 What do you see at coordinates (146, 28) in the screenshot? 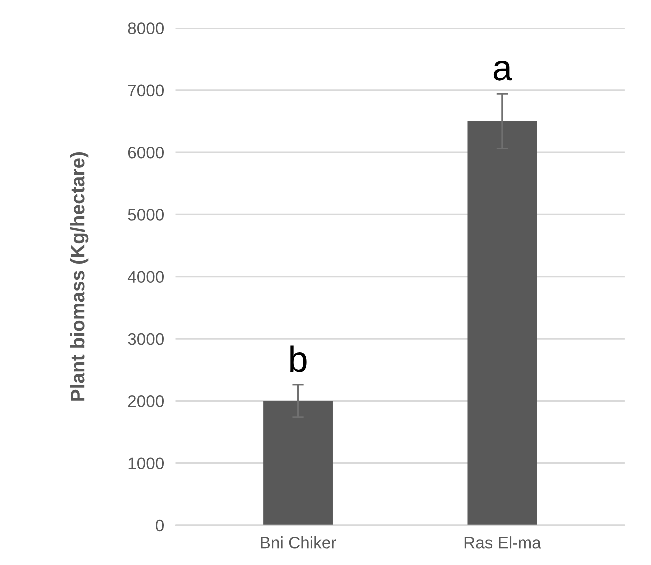
I see `y-tick-label: 8000` at bounding box center [146, 28].